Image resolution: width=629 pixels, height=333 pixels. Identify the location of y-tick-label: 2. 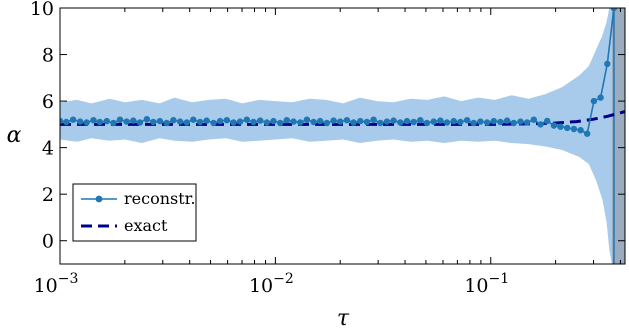
(48, 195).